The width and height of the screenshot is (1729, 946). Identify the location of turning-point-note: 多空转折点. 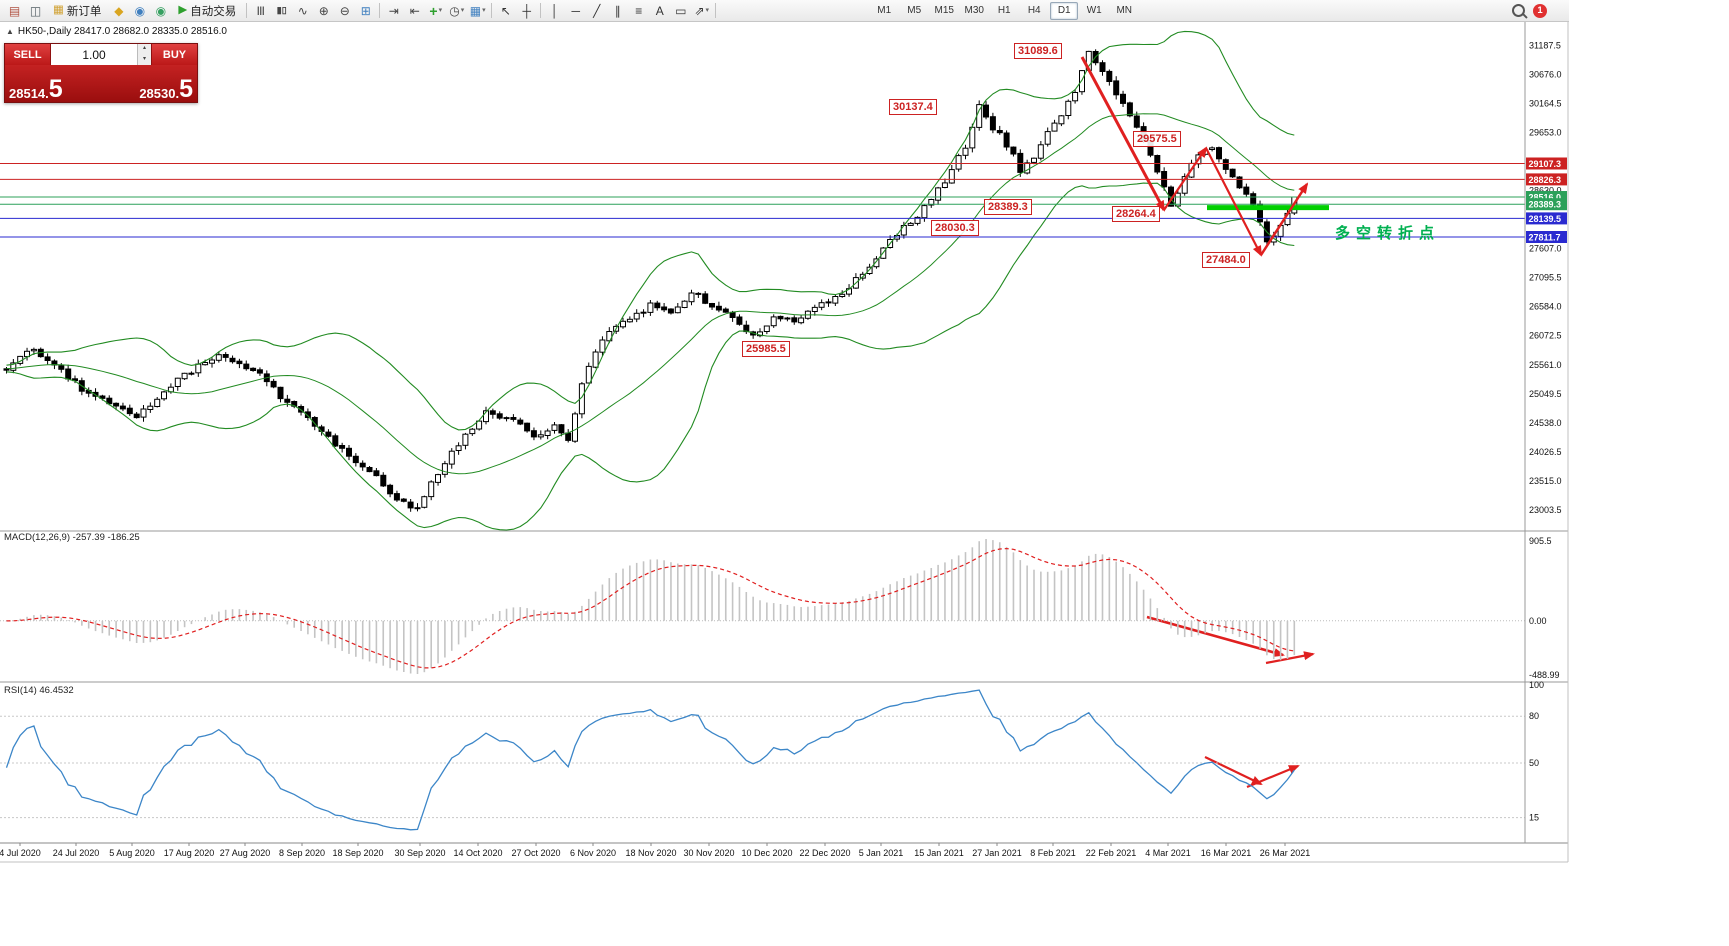
(1388, 233).